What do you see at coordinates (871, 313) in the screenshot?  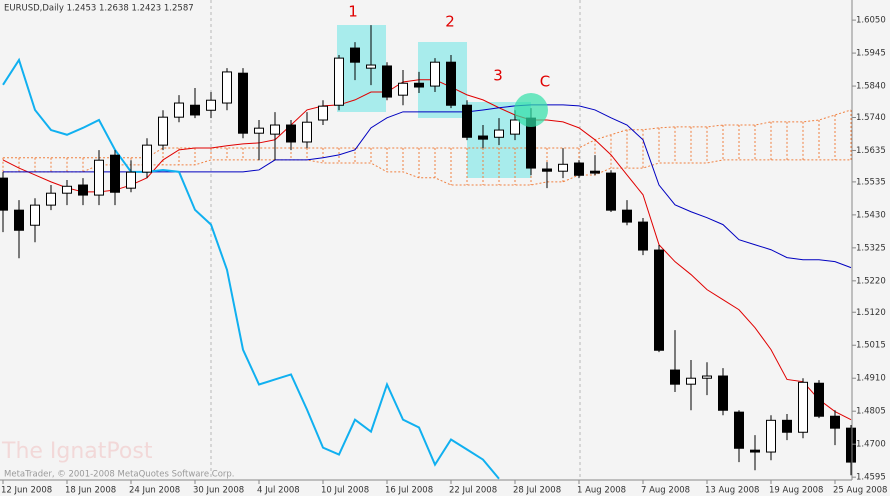 I see `y-tick-label: 1.5120` at bounding box center [871, 313].